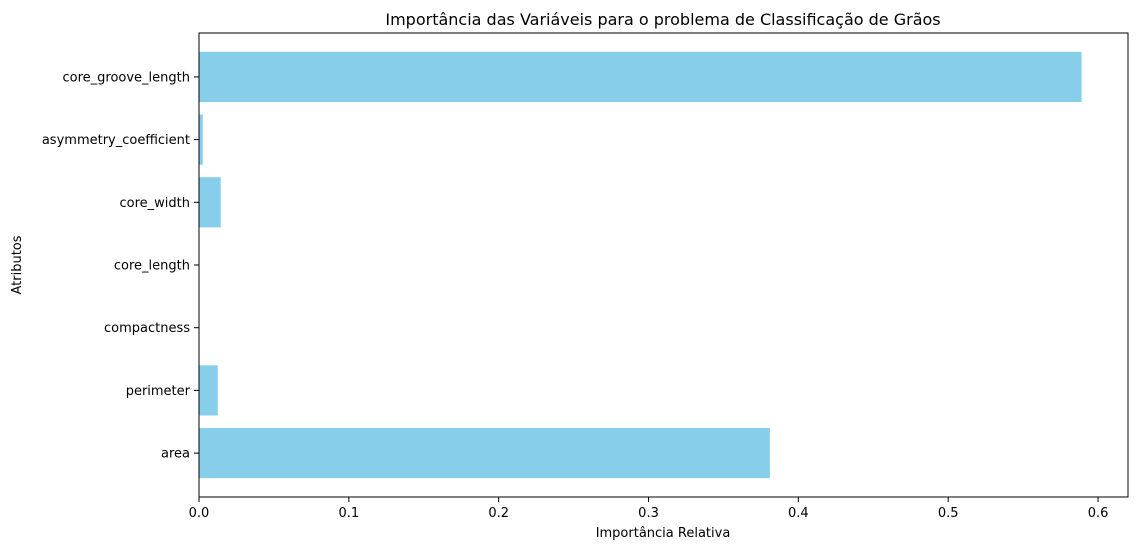  What do you see at coordinates (126, 77) in the screenshot?
I see `y-tick-label: core_groove_length` at bounding box center [126, 77].